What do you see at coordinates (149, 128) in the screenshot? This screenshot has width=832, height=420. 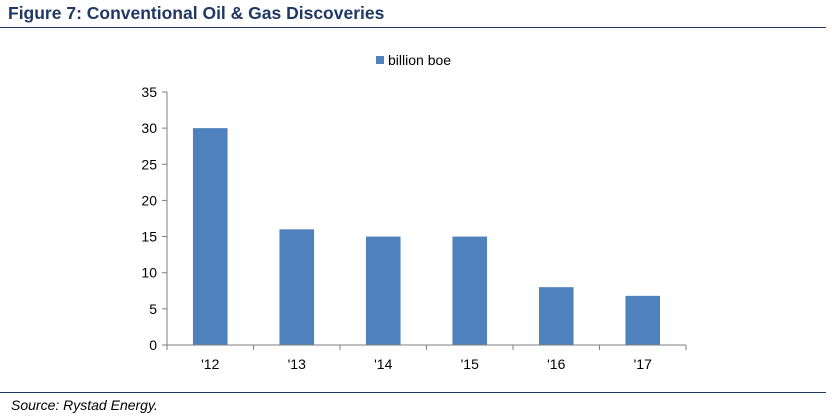 I see `y-tick-label: 30` at bounding box center [149, 128].